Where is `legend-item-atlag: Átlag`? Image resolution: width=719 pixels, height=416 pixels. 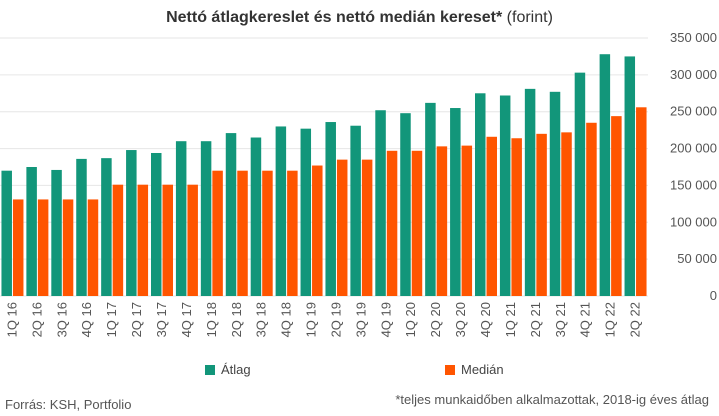
legend-item-atlag: Átlag is located at coordinates (228, 369).